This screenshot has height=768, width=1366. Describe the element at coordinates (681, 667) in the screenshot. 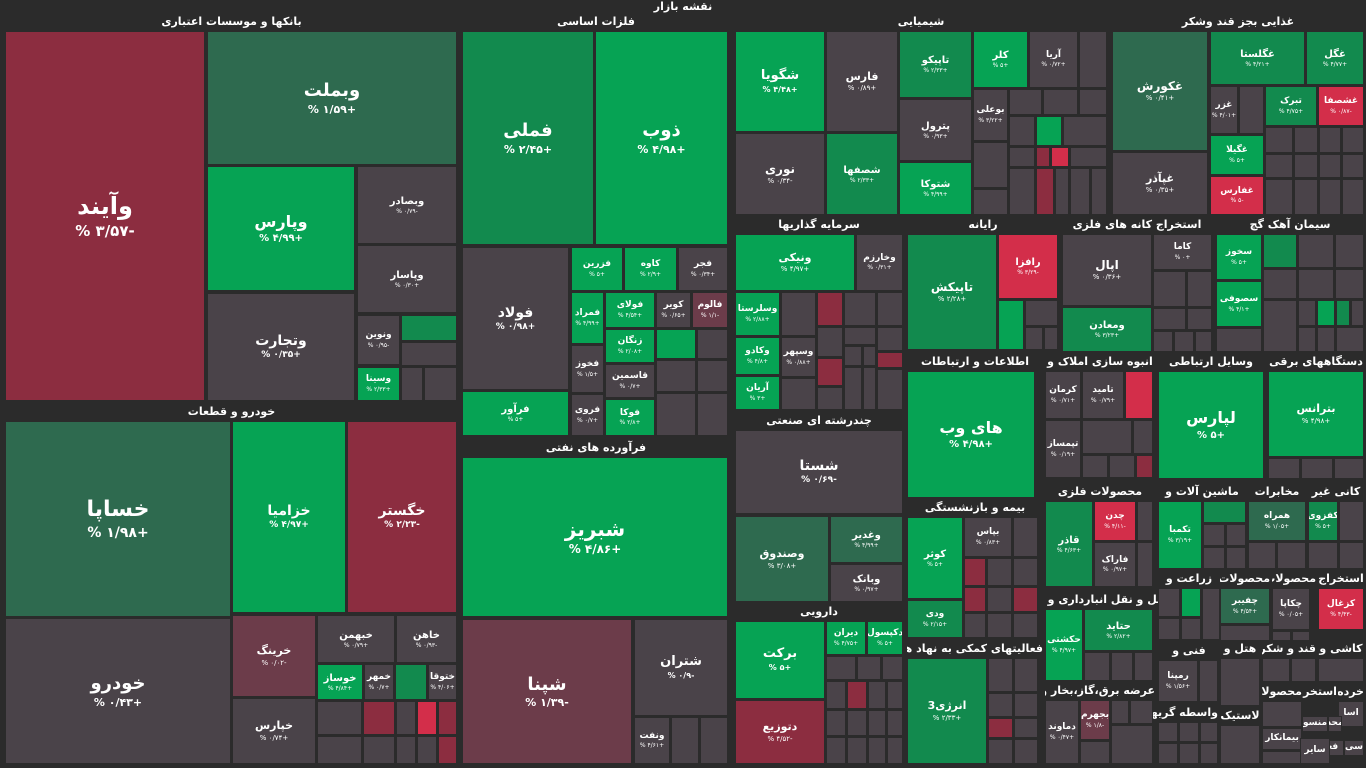

I see `stock-tile: شتران -۰/۹ %` at that location.